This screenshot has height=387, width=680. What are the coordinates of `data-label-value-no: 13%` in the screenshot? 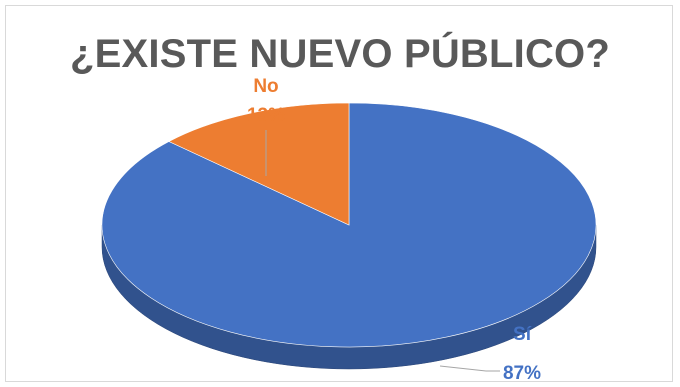 It's located at (266, 115).